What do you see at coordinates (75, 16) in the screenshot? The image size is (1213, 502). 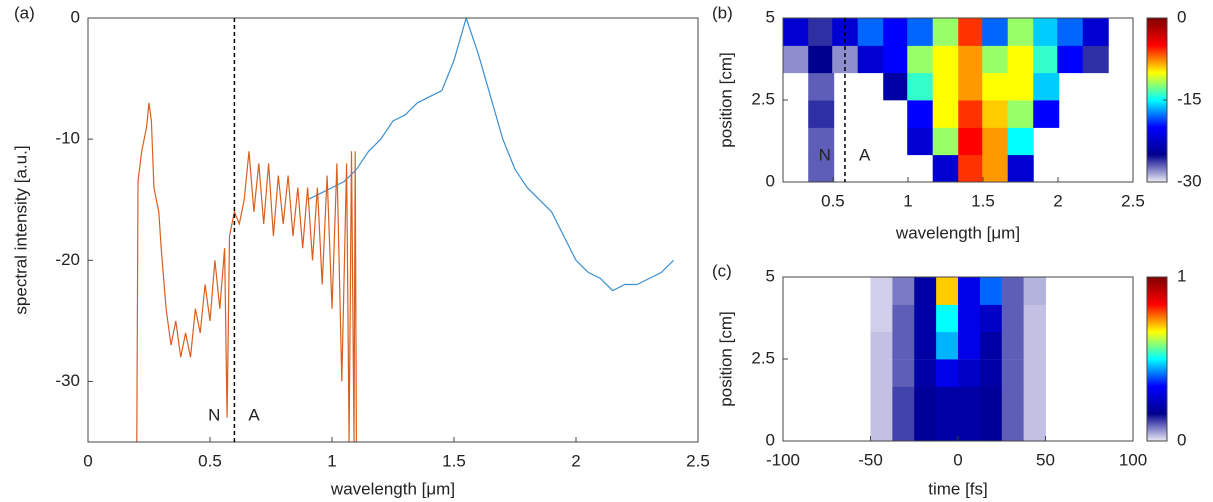 I see `y-tick-label: 0` at bounding box center [75, 16].